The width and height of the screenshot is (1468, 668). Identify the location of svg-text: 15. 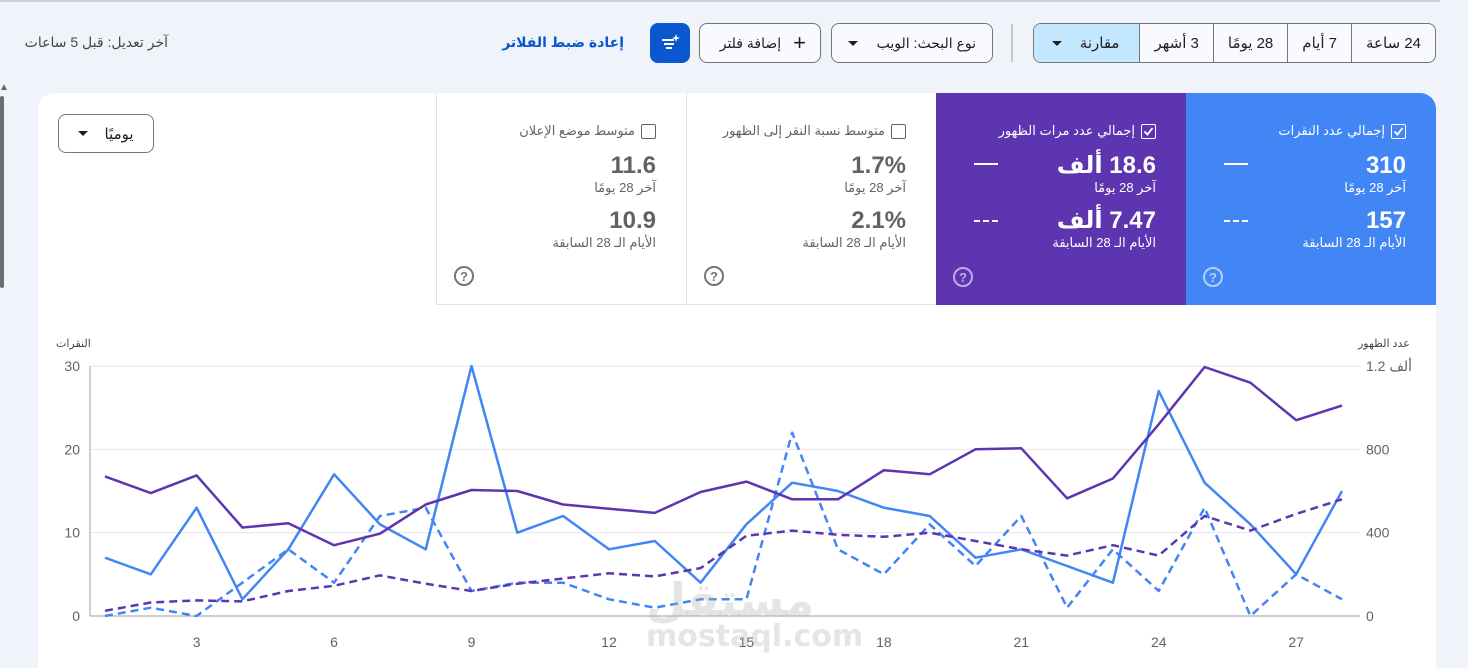
(747, 642).